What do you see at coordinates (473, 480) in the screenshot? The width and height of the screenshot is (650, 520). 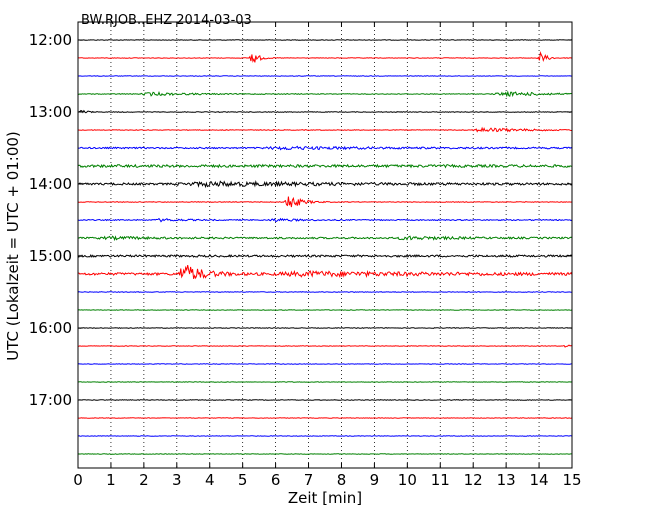 I see `x-tick-label: 12` at bounding box center [473, 480].